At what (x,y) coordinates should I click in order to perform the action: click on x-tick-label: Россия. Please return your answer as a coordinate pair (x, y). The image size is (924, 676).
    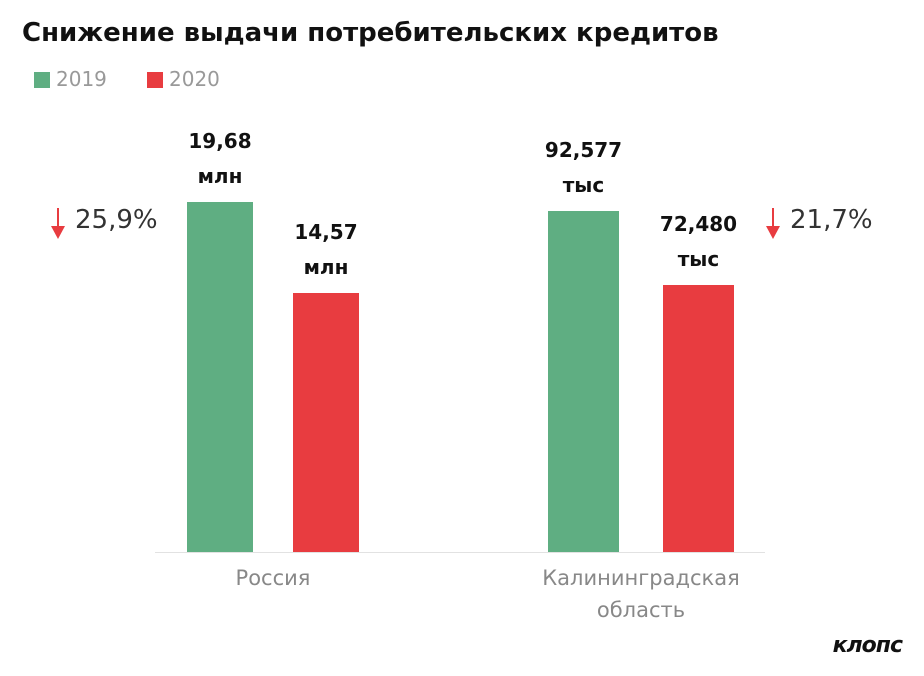
    Looking at the image, I should click on (273, 578).